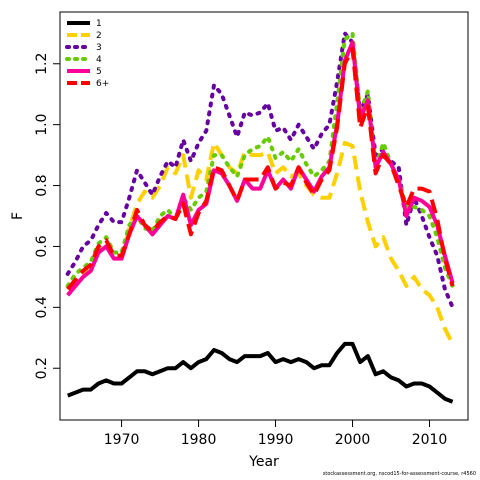 The height and width of the screenshot is (480, 480). Describe the element at coordinates (42, 185) in the screenshot. I see `y-tick-label: 0.8` at that location.